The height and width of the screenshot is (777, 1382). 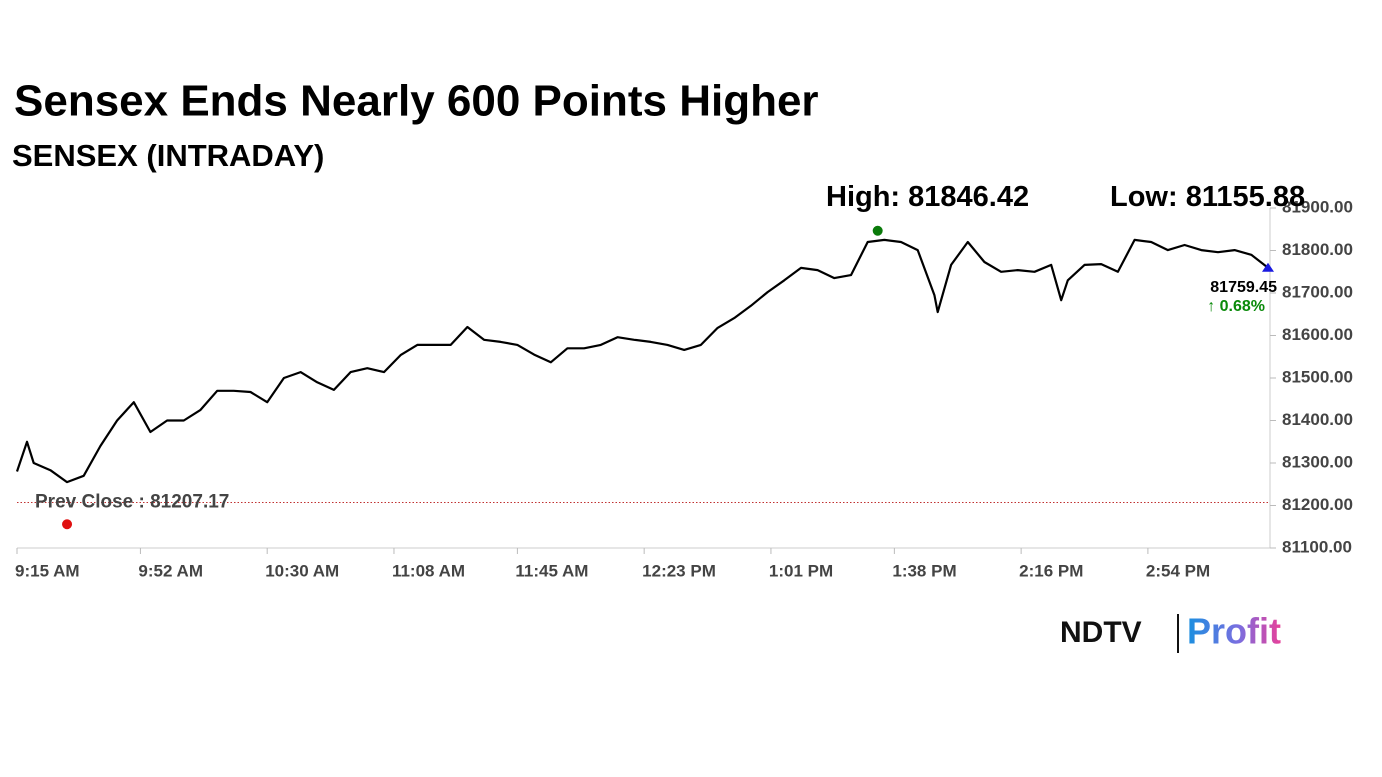 I want to click on prev-close-label: Prev Close : 81207.17, so click(x=132, y=501).